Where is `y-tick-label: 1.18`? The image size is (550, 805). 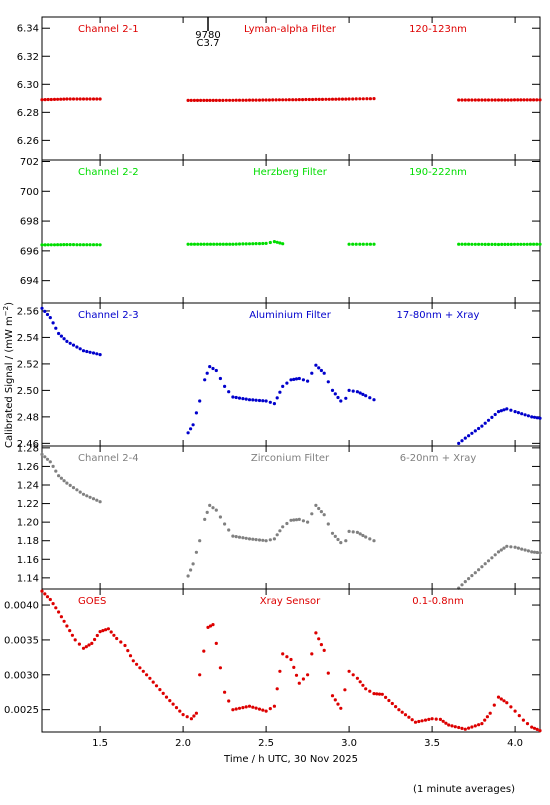
y-tick-label: 1.18 is located at coordinates (28, 541).